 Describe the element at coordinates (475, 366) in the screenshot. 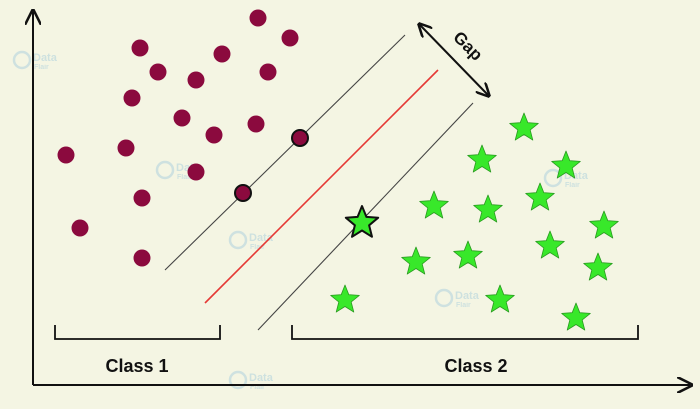

I see `class2-label: Class 2` at that location.